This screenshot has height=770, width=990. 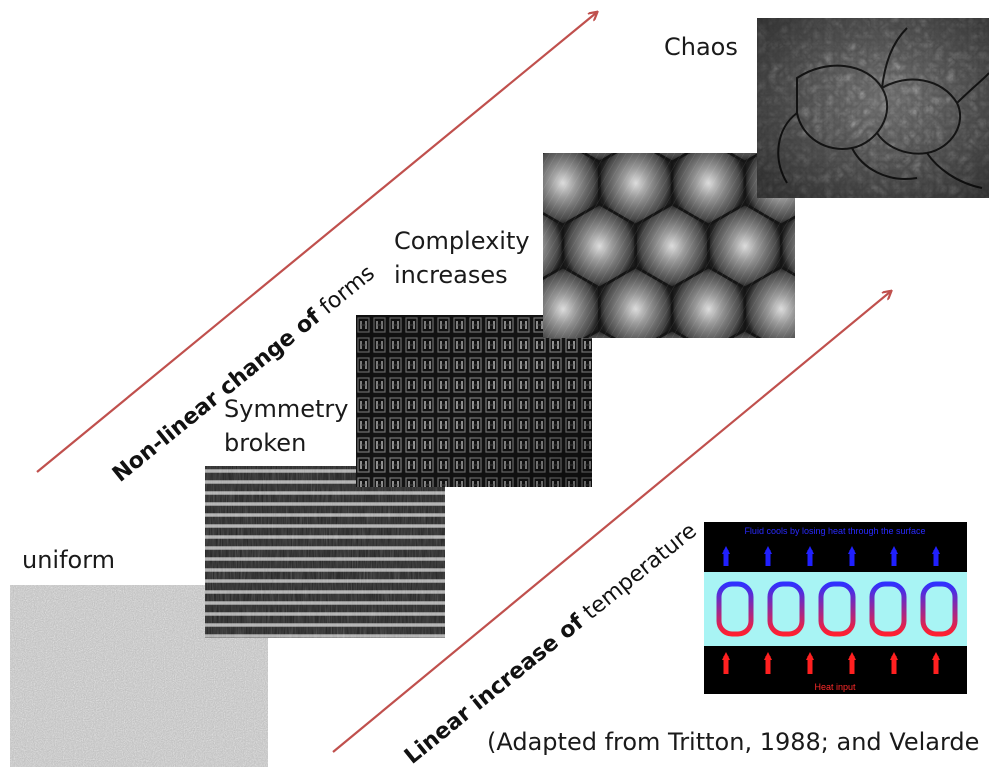 I want to click on heat-up-arrows, so click(x=831, y=663).